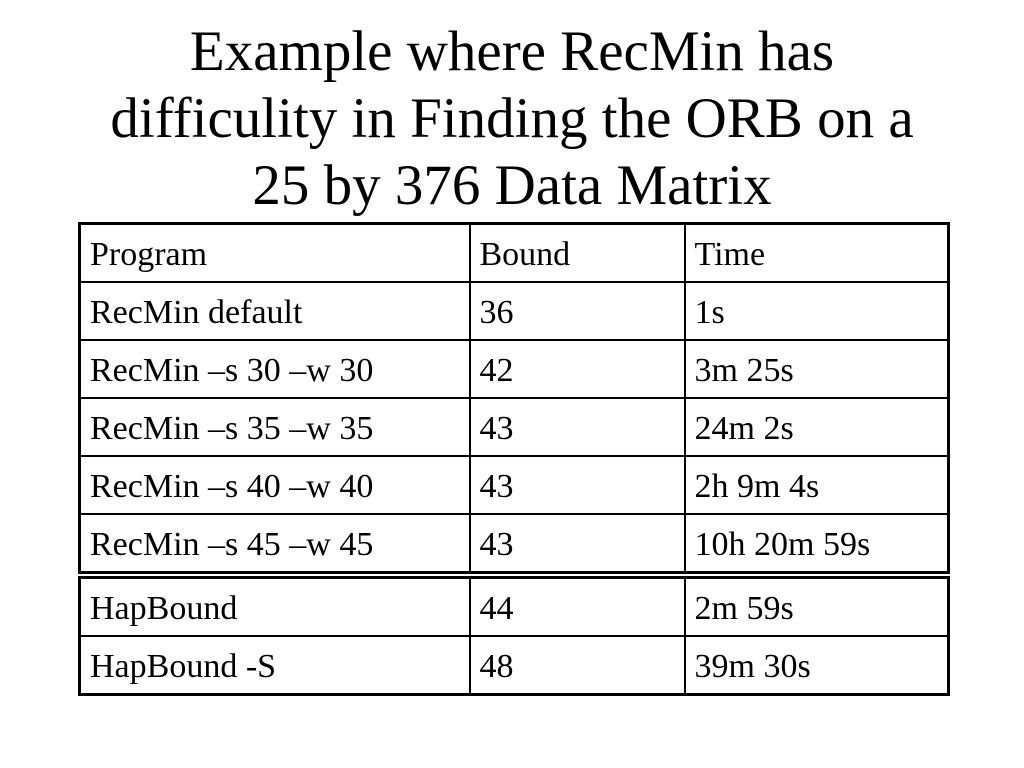  I want to click on table-header-row: Program Bound Time, so click(514, 252).